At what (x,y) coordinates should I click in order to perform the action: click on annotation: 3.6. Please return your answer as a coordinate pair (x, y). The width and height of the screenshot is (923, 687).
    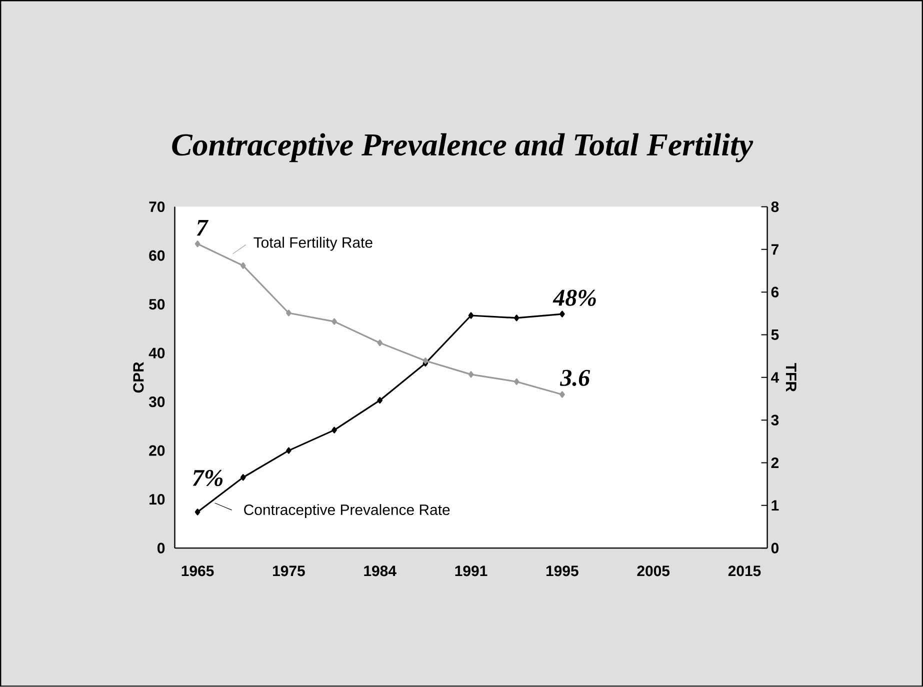
    Looking at the image, I should click on (575, 378).